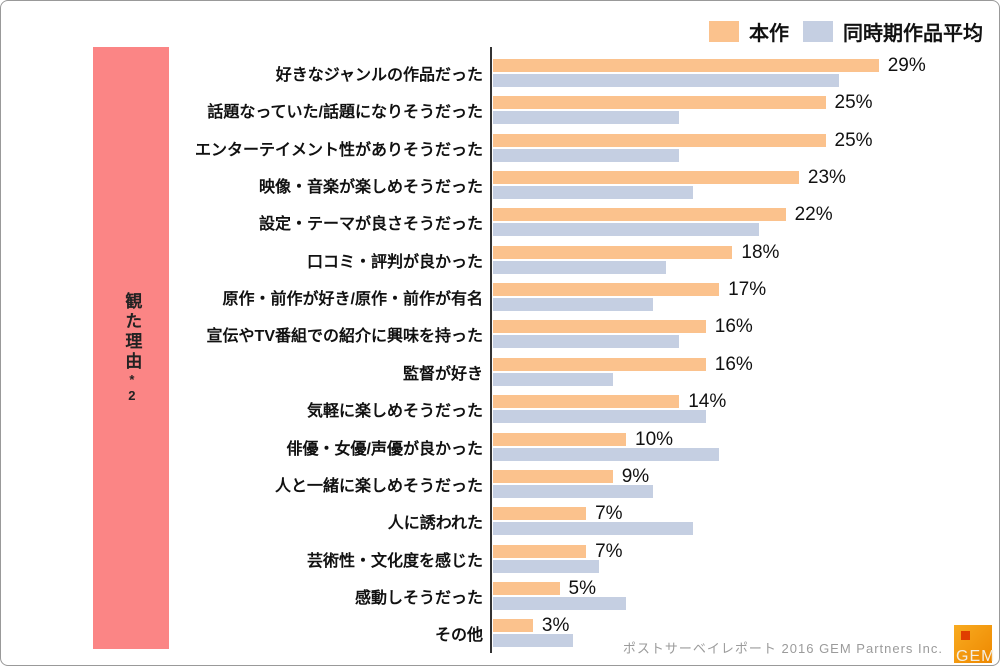 Image resolution: width=1000 pixels, height=666 pixels. I want to click on legend: 本作 同時期作品平均, so click(846, 31).